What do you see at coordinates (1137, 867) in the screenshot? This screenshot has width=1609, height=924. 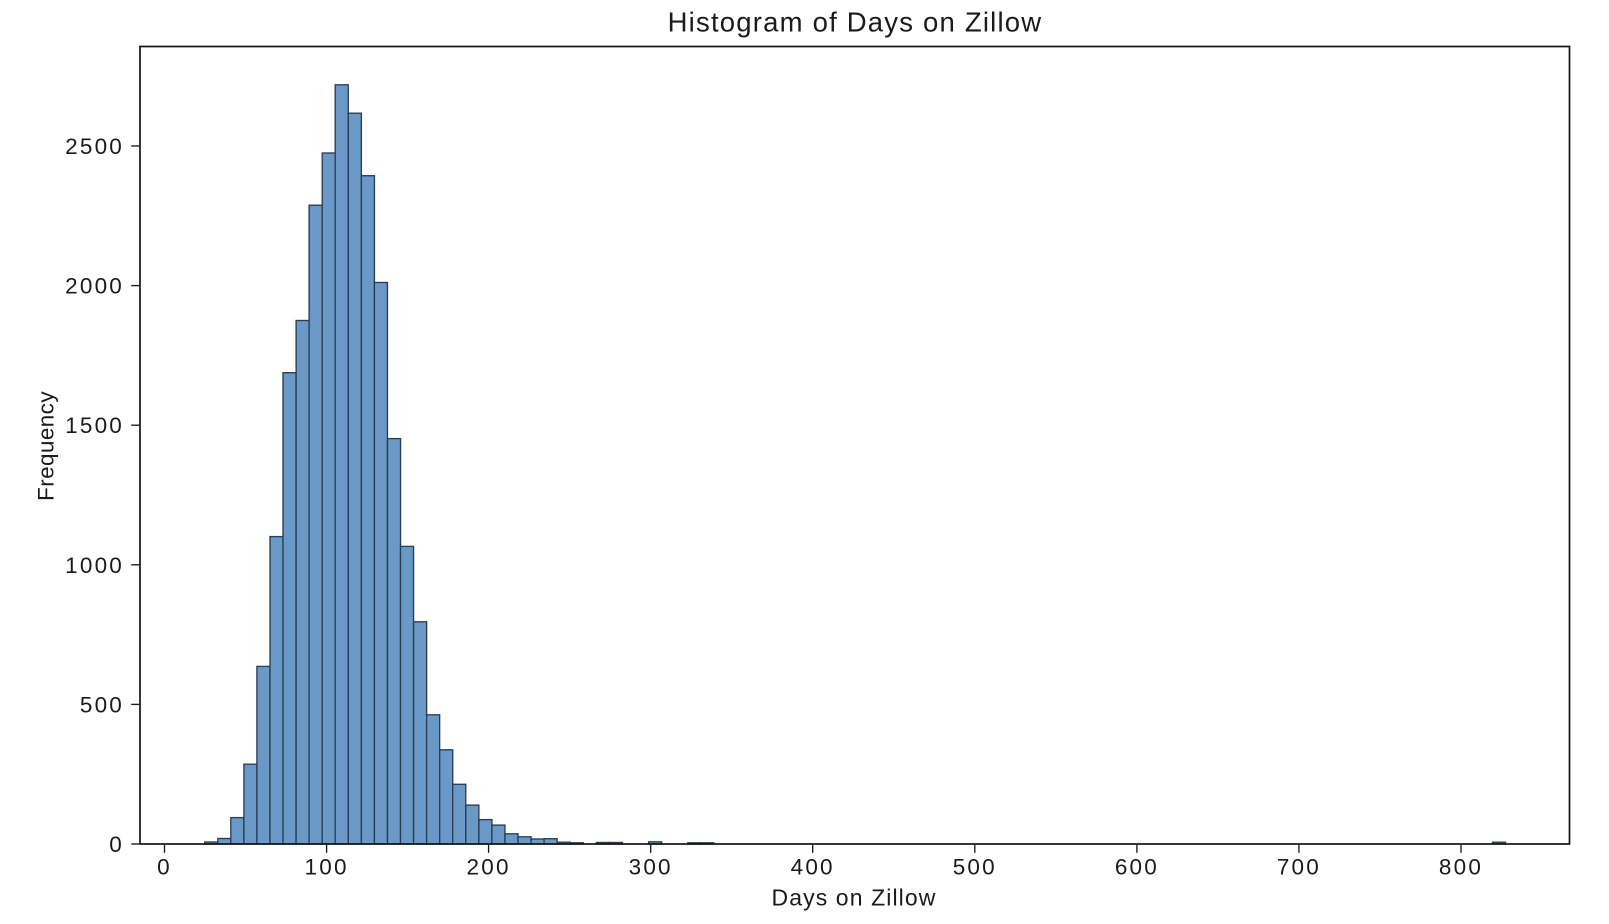 I see `svg-text: 600` at bounding box center [1137, 867].